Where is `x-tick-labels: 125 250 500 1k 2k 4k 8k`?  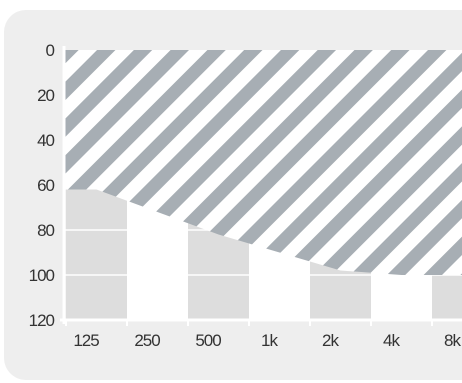 x-tick-labels: 125 250 500 1k 2k 4k 8k is located at coordinates (267, 340).